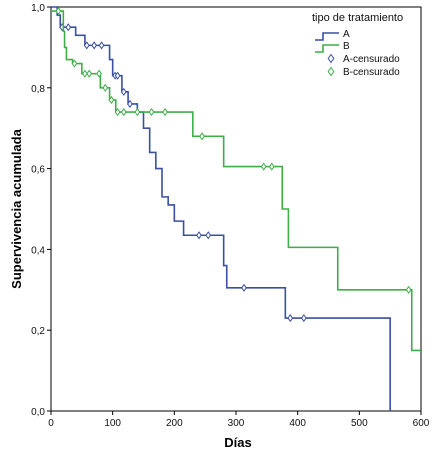  I want to click on y-tick-label: 0,6, so click(38, 170).